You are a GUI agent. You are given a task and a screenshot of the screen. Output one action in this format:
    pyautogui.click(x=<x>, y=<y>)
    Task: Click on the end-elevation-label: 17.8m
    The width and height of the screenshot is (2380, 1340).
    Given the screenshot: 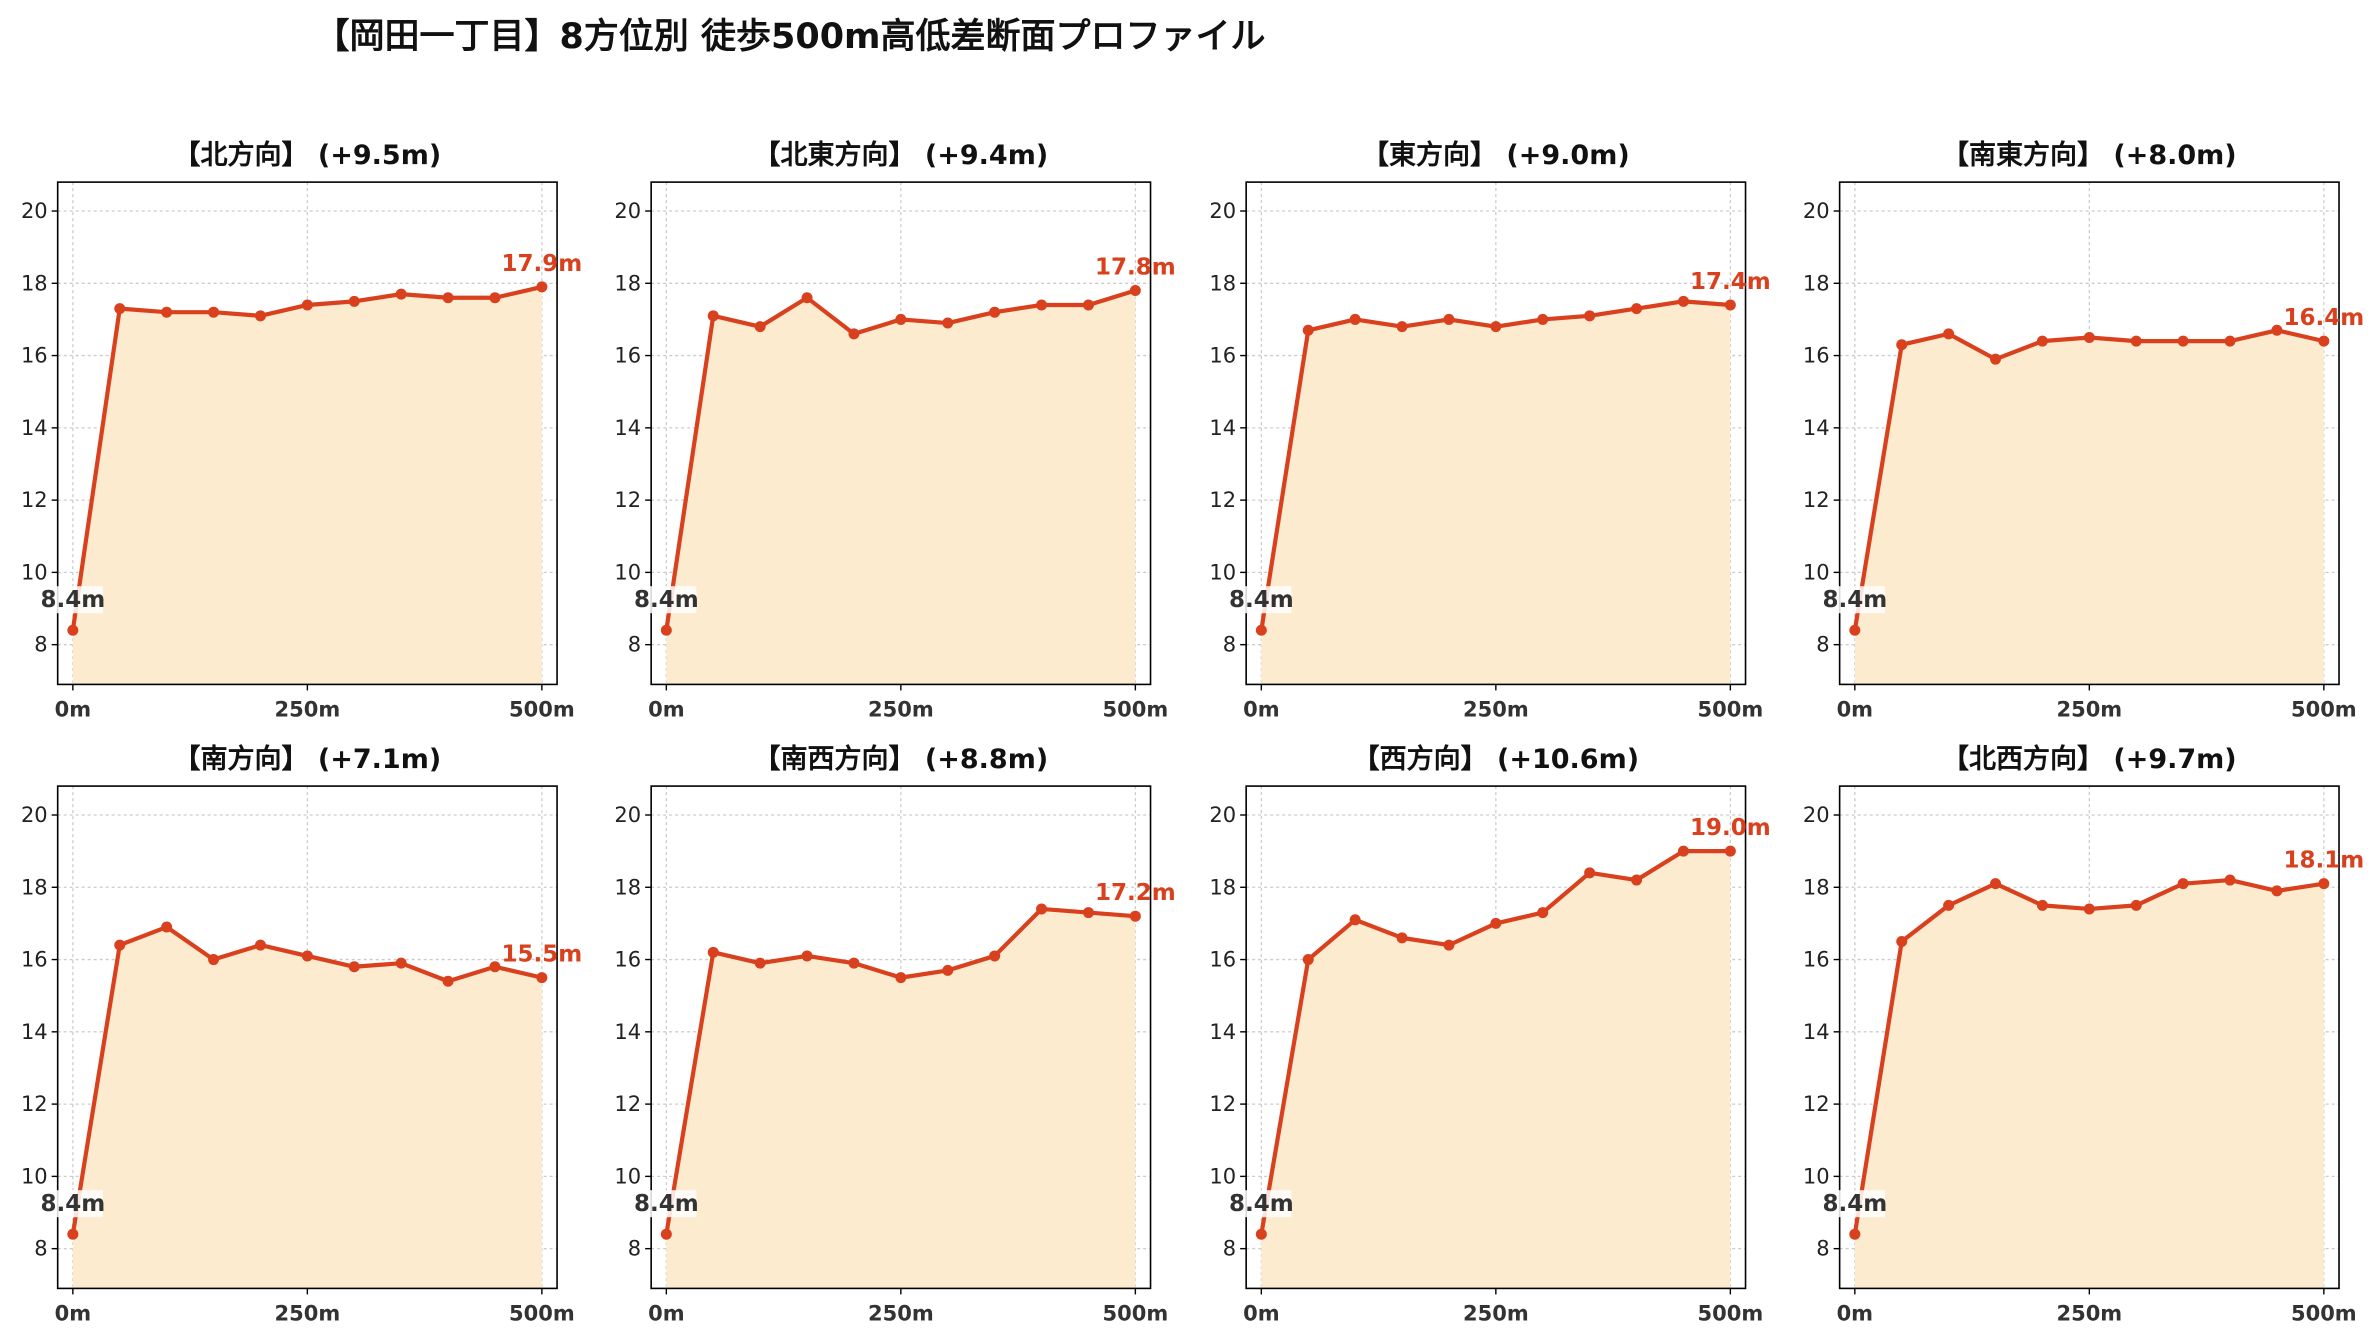 What is the action you would take?
    pyautogui.click(x=1135, y=268)
    